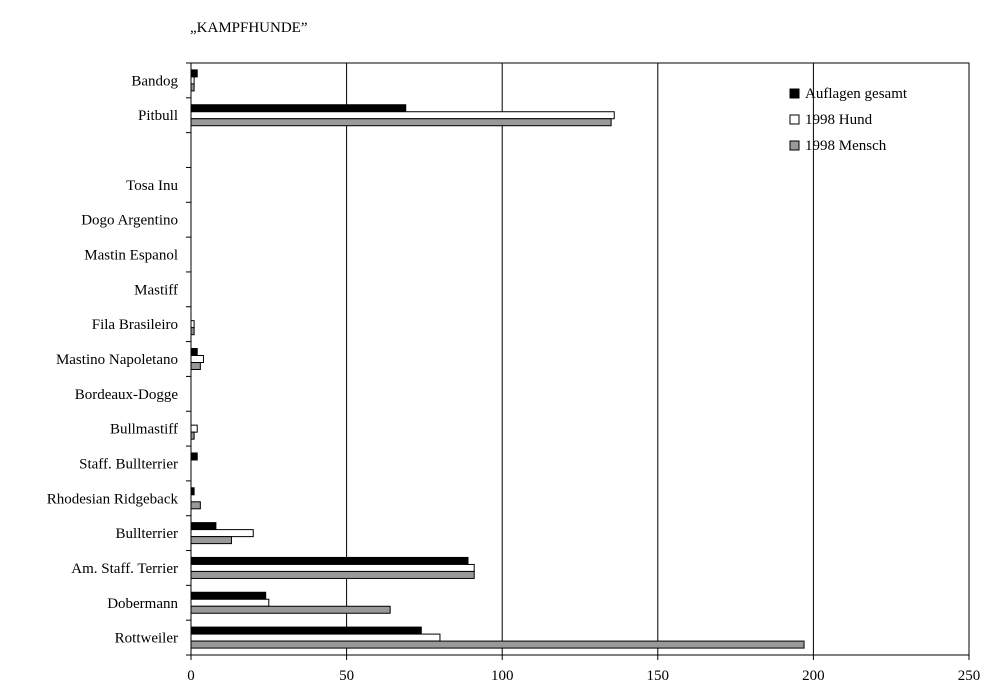 The height and width of the screenshot is (690, 988). What do you see at coordinates (839, 120) in the screenshot?
I see `legend-label: 1998 Hund` at bounding box center [839, 120].